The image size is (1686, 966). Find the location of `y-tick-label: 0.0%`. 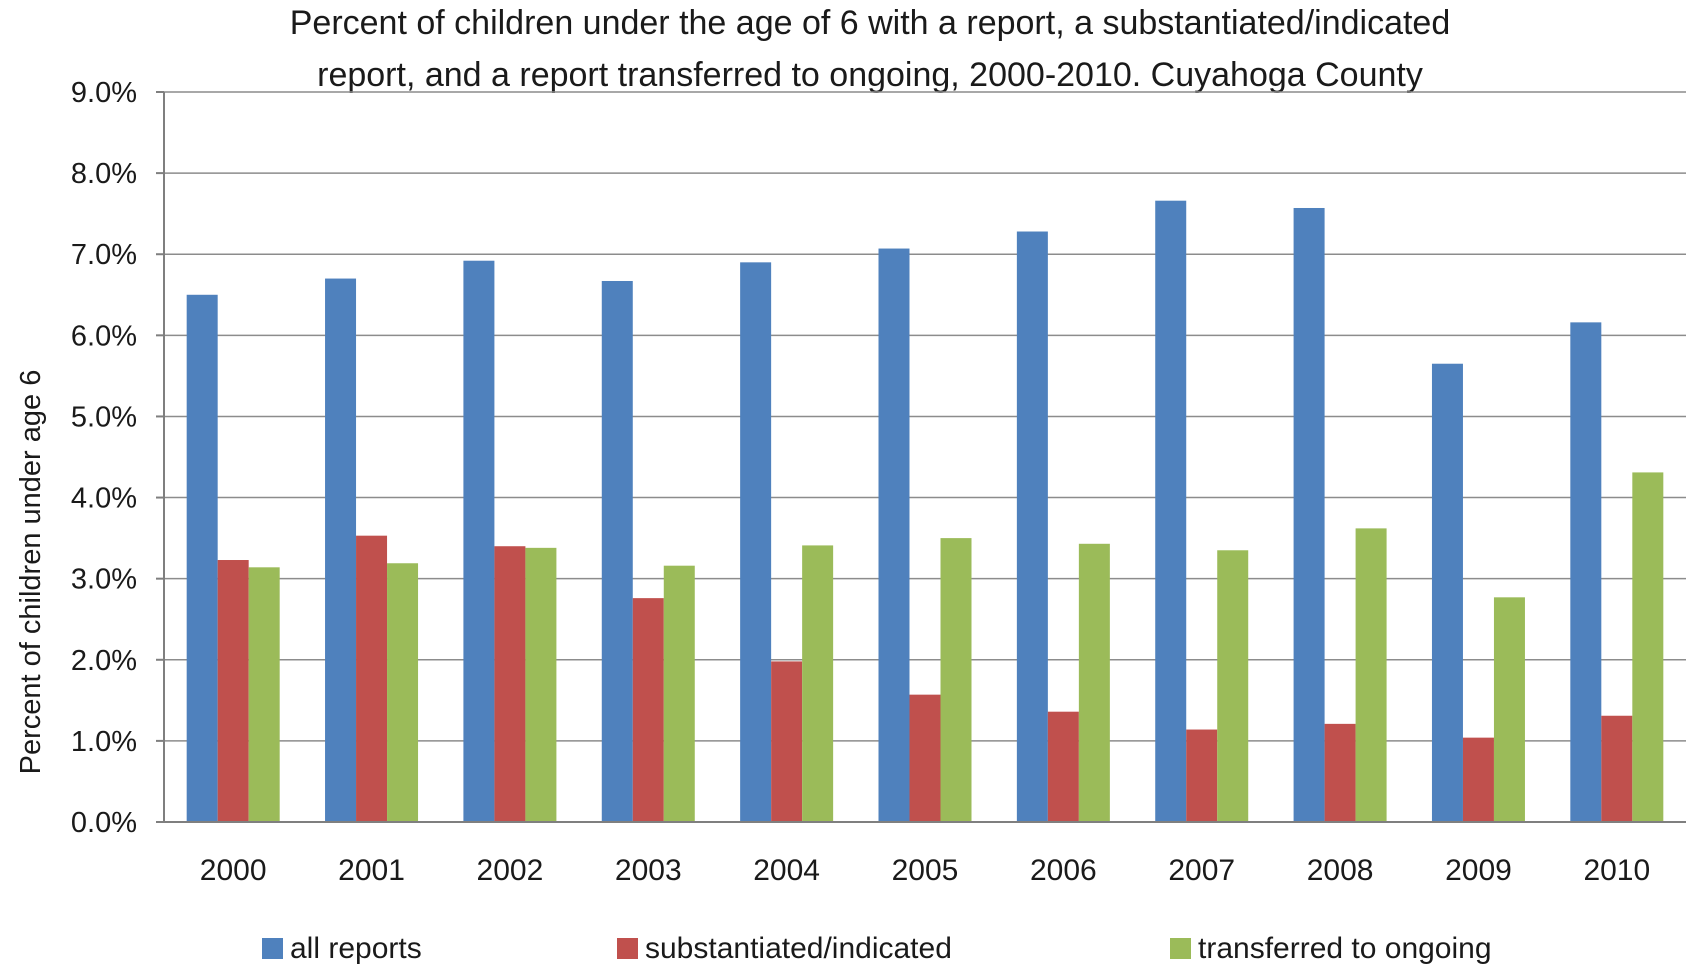

y-tick-label: 0.0% is located at coordinates (104, 823).